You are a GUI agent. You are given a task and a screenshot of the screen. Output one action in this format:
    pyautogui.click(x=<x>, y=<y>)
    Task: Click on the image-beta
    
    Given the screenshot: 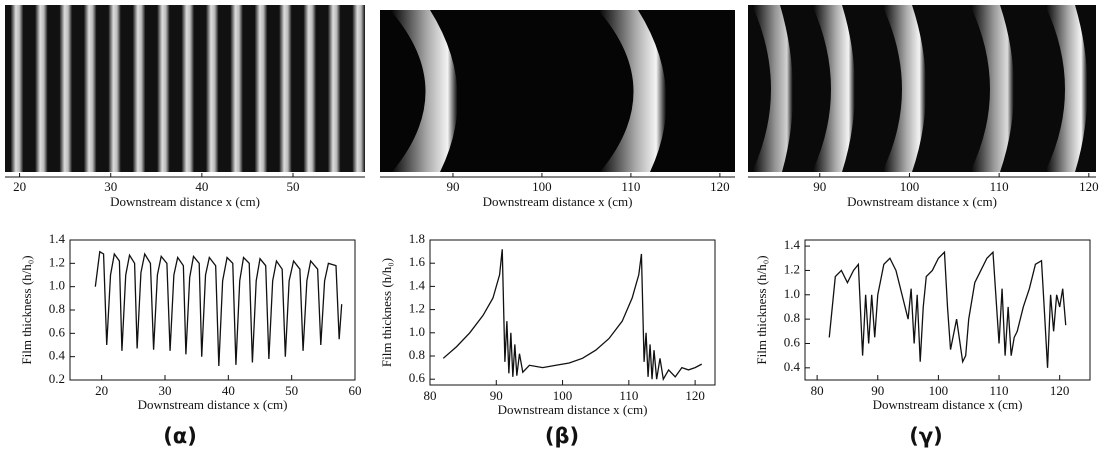 What is the action you would take?
    pyautogui.click(x=557, y=91)
    